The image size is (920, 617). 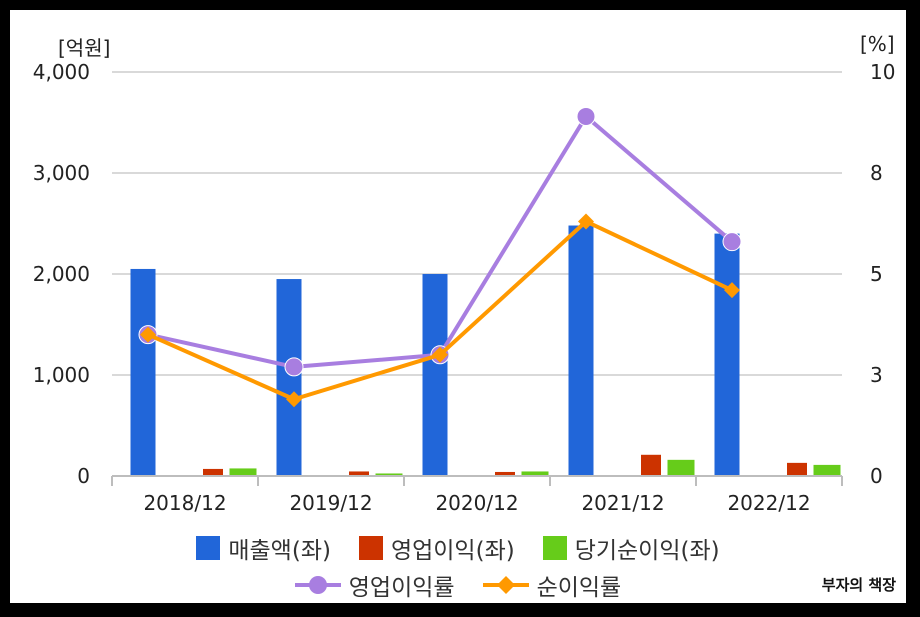 I want to click on x-tick-label: 2022/12, so click(x=768, y=503).